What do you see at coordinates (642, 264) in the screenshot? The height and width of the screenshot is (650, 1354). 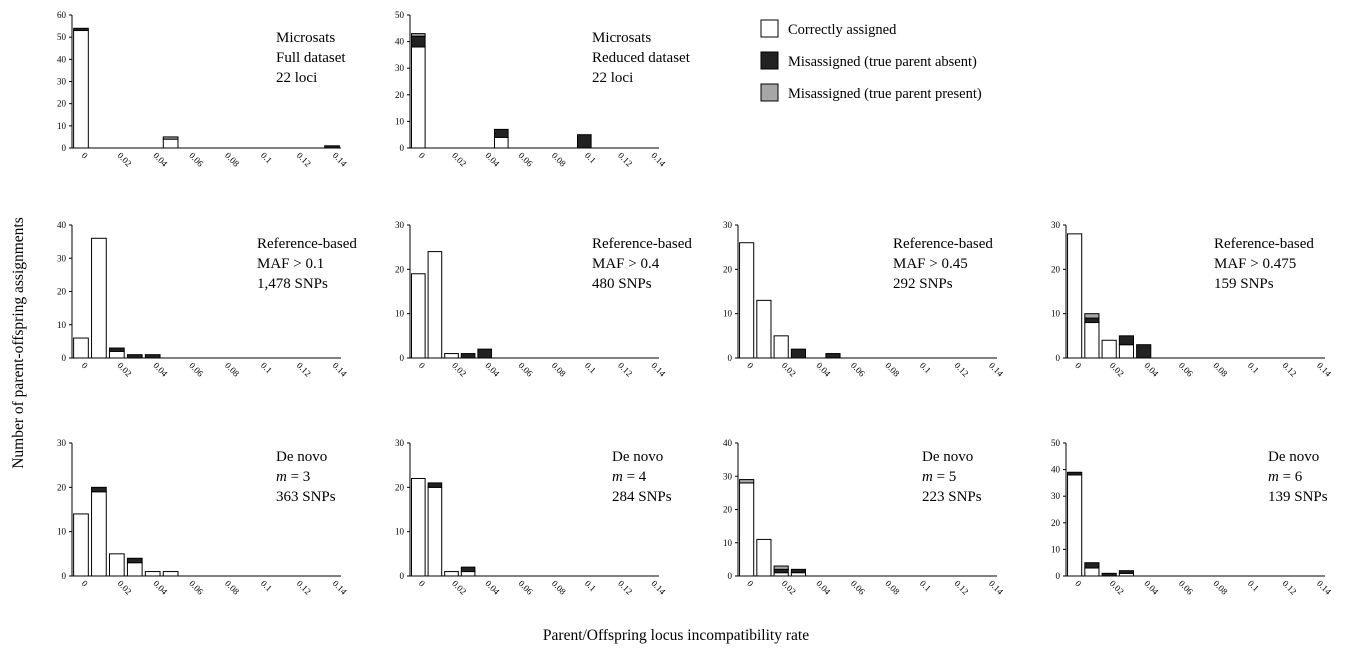 I see `panel-annotation: Reference-based MAF > 0.4 480 SNPs` at bounding box center [642, 264].